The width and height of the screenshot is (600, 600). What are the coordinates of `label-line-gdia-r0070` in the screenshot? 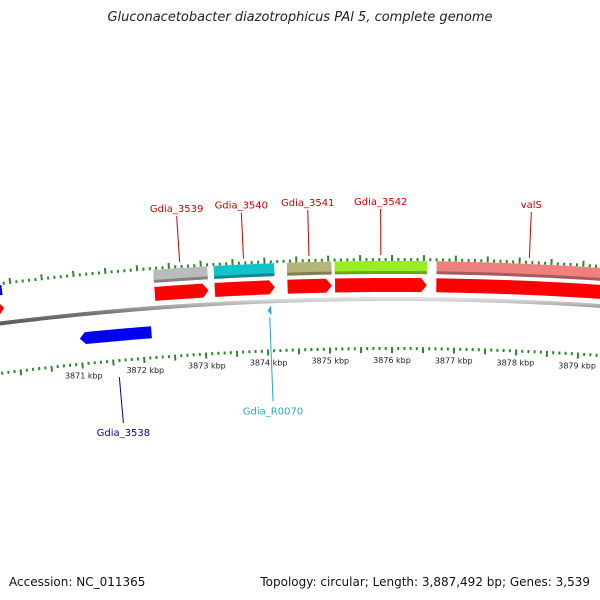 It's located at (271, 359).